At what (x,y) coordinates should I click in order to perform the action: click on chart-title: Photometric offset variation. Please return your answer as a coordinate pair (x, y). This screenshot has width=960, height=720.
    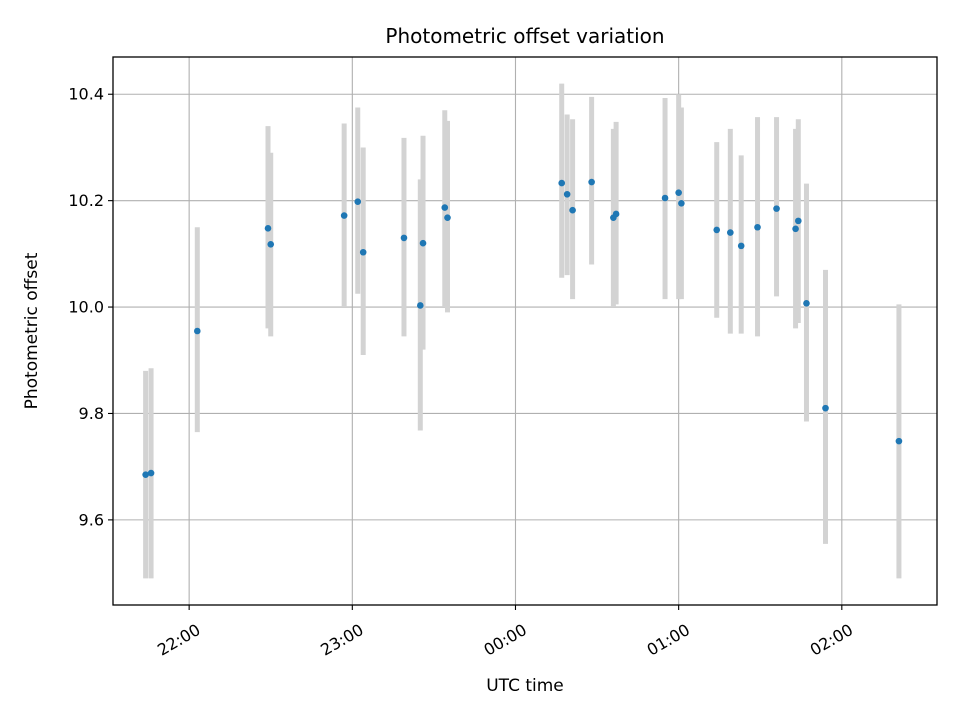
    Looking at the image, I should click on (524, 36).